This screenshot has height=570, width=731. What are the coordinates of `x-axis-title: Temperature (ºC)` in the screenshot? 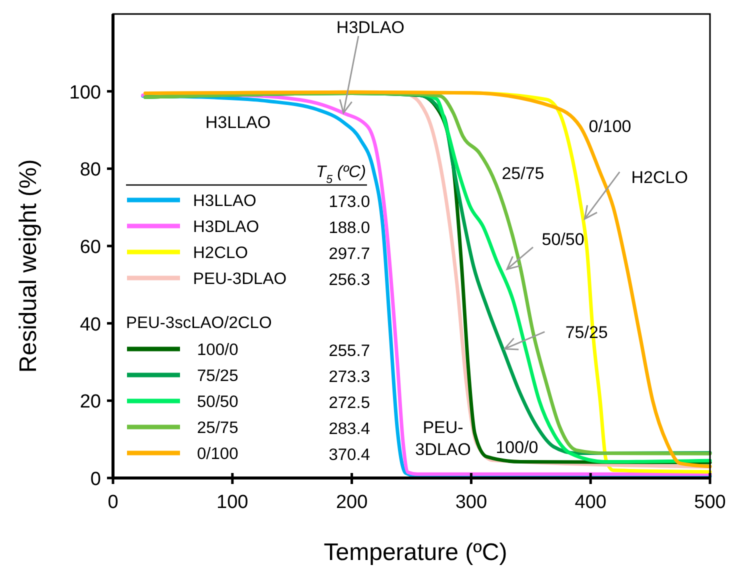 It's located at (416, 552).